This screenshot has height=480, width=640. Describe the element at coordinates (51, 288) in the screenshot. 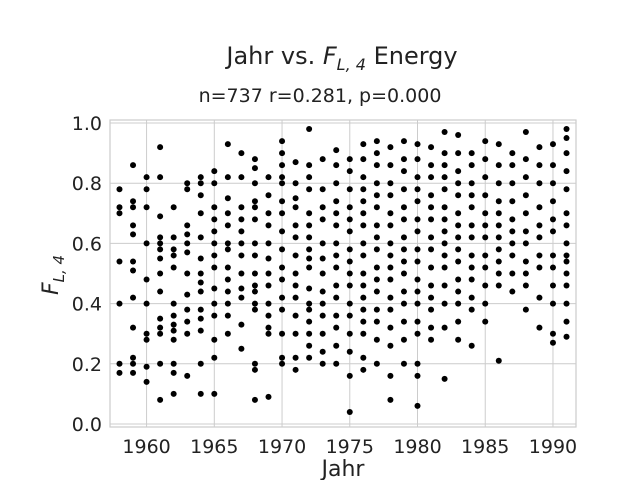

I see `y-axis-label-symbol: F` at that location.